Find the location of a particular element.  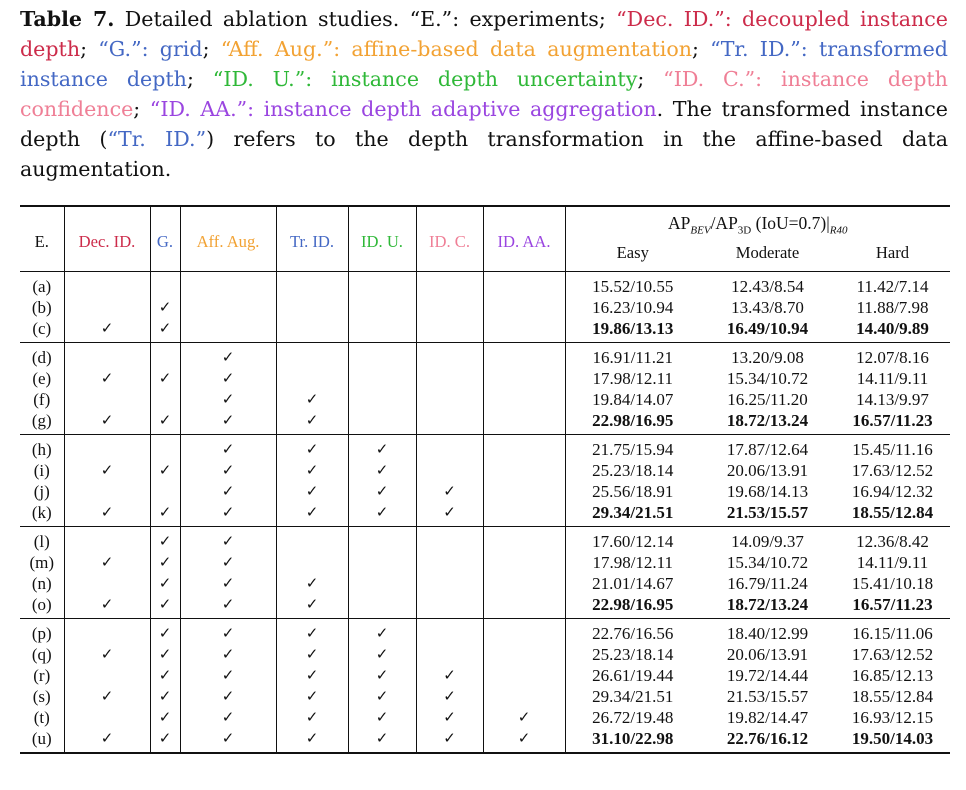

metric-easy: 22.98/16.95 is located at coordinates (632, 605).